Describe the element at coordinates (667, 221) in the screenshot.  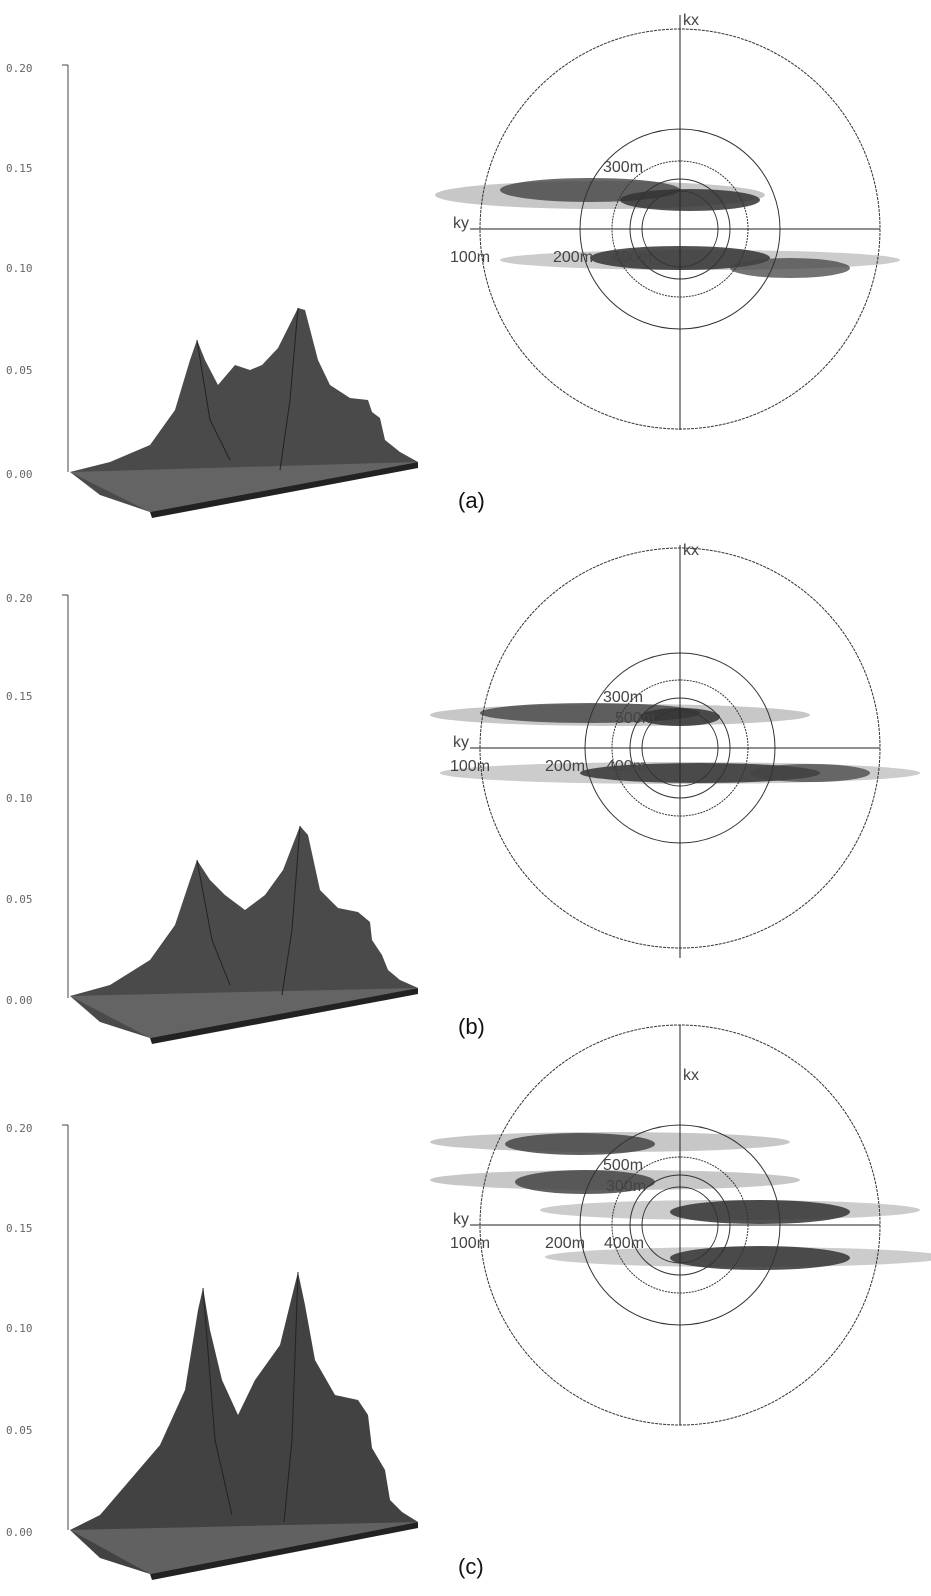
I see `polar-spectrum-a: kx ky 300m 100m 200m 400m` at that location.